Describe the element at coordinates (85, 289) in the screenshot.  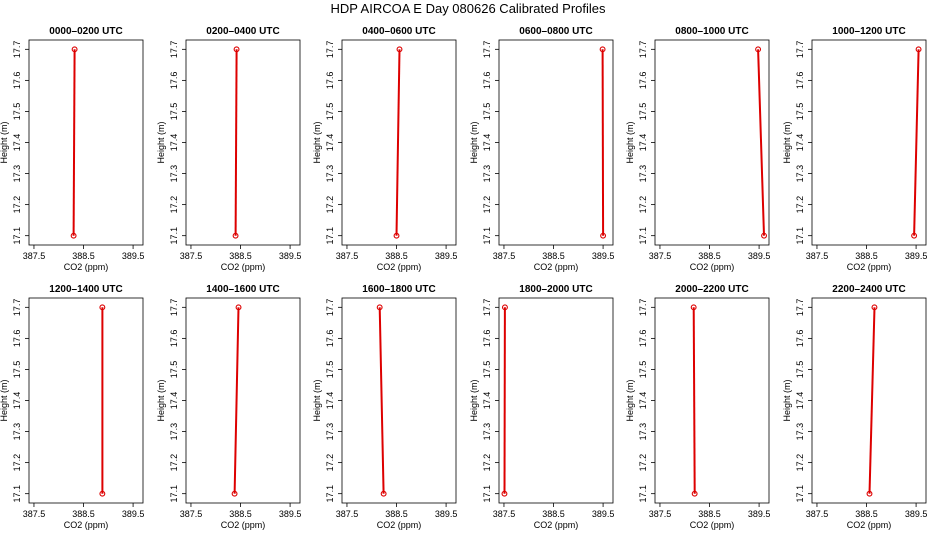
I see `panel-title: 1200–1400 UTC` at that location.